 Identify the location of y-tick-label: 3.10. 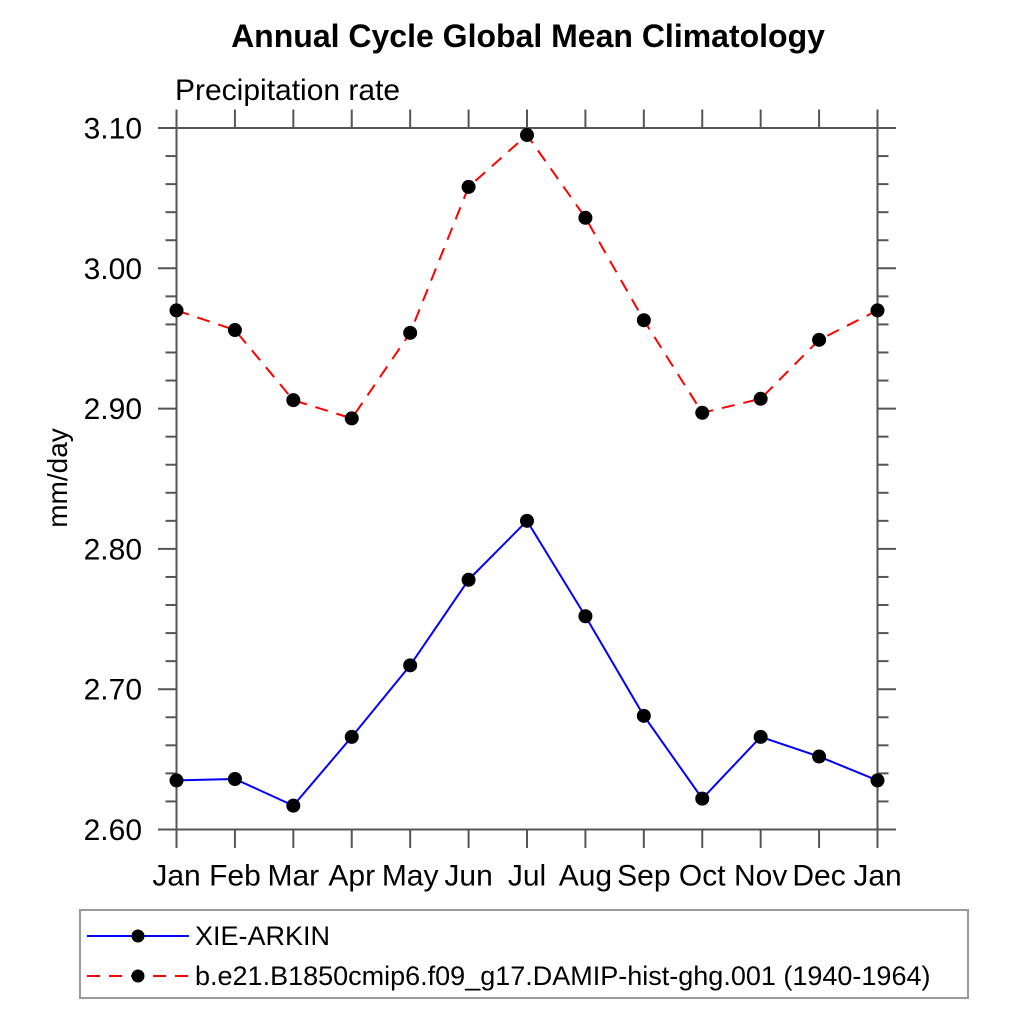
(113, 129).